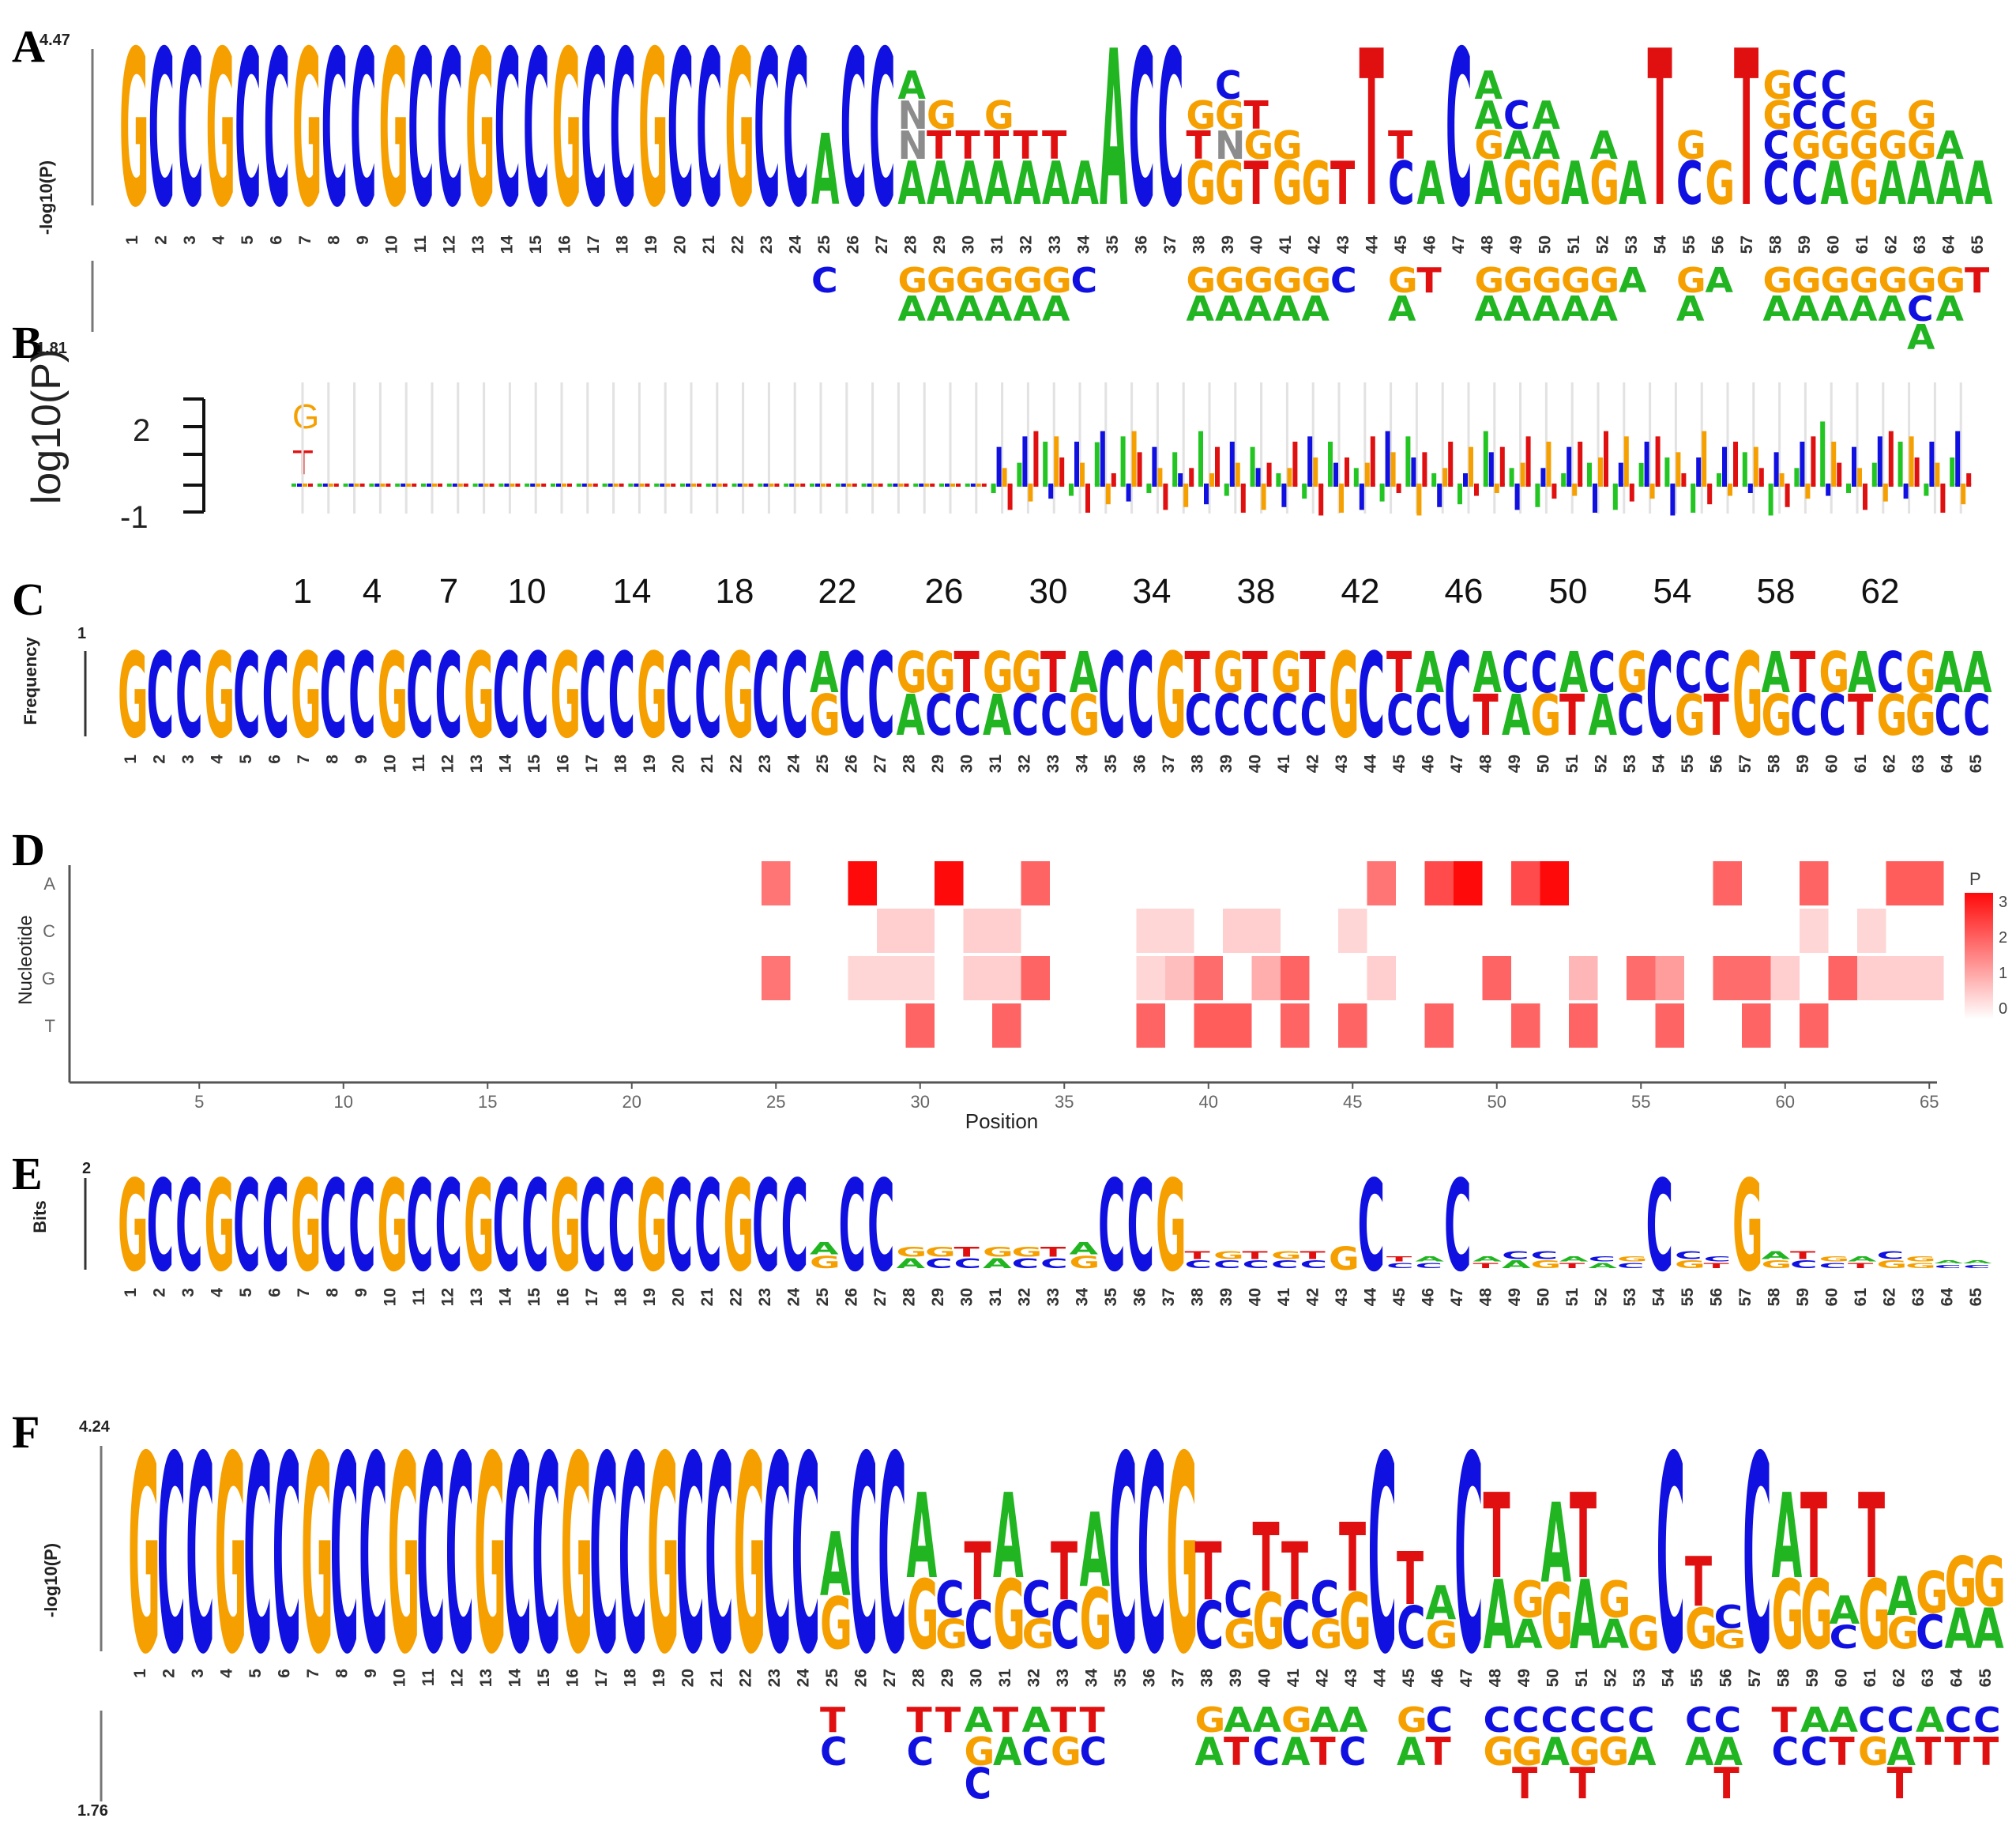 The height and width of the screenshot is (1837, 2016). Describe the element at coordinates (631, 1102) in the screenshot. I see `panel-d-xtick: 20` at that location.